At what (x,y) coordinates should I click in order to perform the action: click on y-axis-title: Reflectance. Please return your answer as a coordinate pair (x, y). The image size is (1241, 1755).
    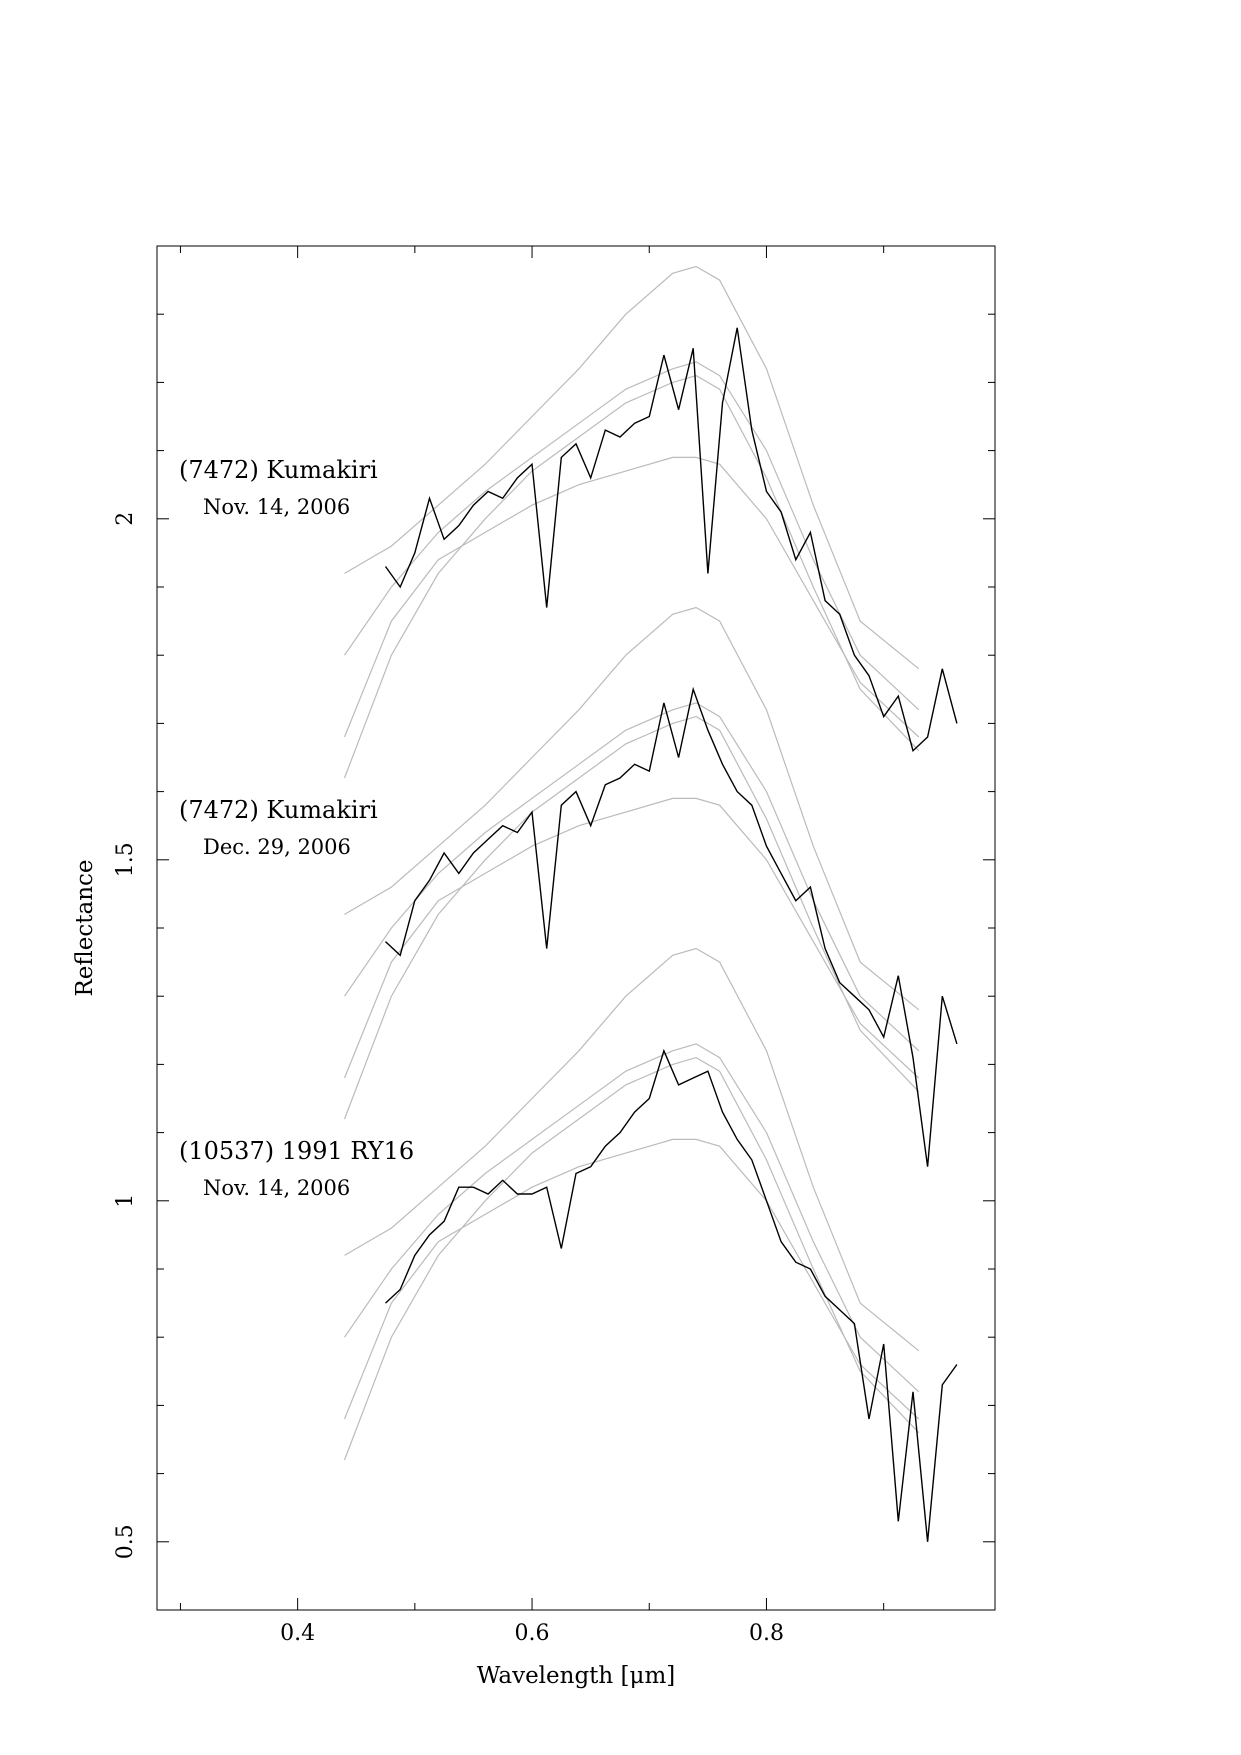
    Looking at the image, I should click on (85, 927).